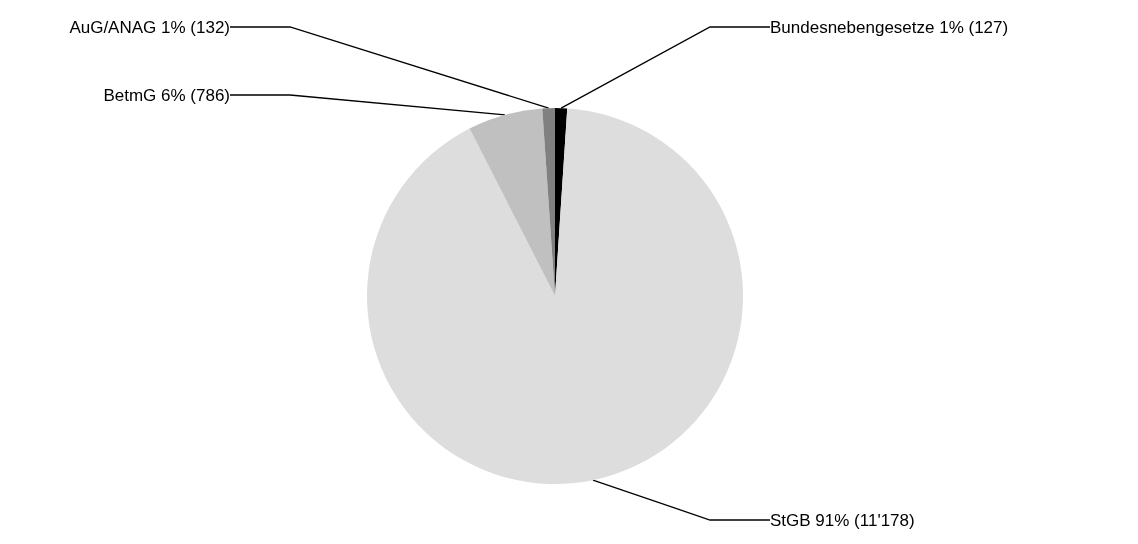 The height and width of the screenshot is (544, 1138). I want to click on slice-label: StGB 91% (11'178), so click(842, 520).